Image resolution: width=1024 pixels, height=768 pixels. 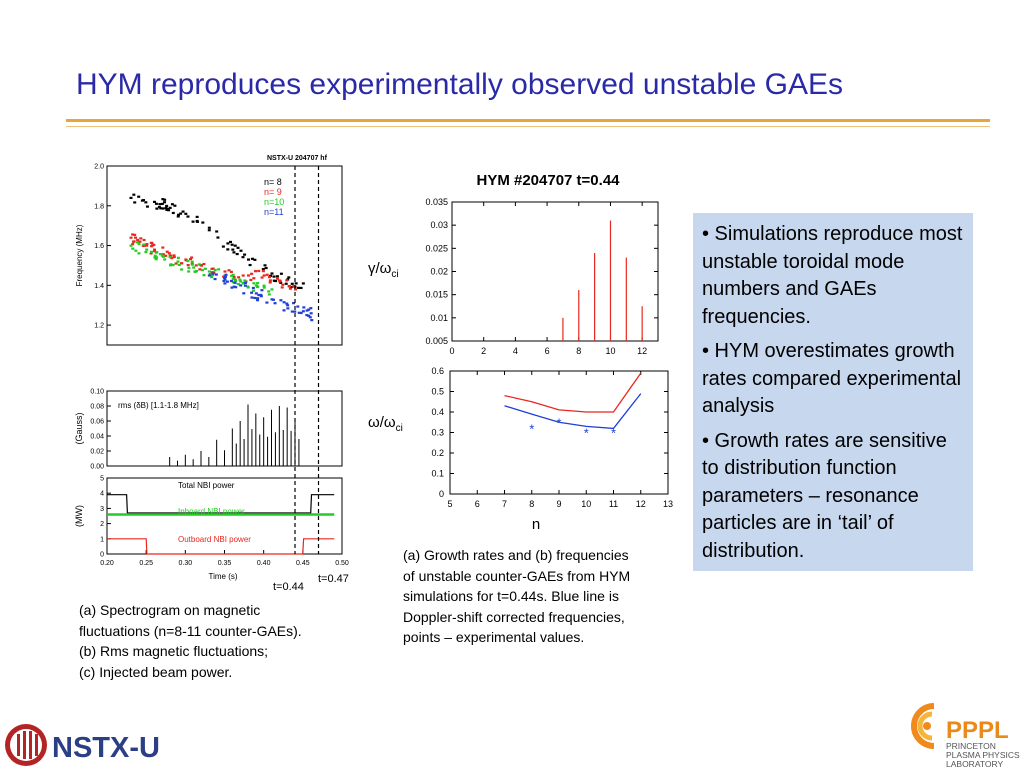 What do you see at coordinates (99, 167) in the screenshot?
I see `spectrogram-ytick-label: 2.0` at bounding box center [99, 167].